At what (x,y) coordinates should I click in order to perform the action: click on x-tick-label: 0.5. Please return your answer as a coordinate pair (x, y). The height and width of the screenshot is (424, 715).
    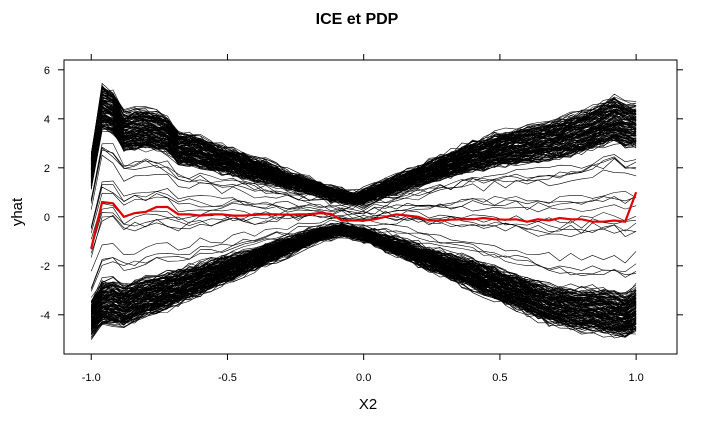
    Looking at the image, I should click on (499, 378).